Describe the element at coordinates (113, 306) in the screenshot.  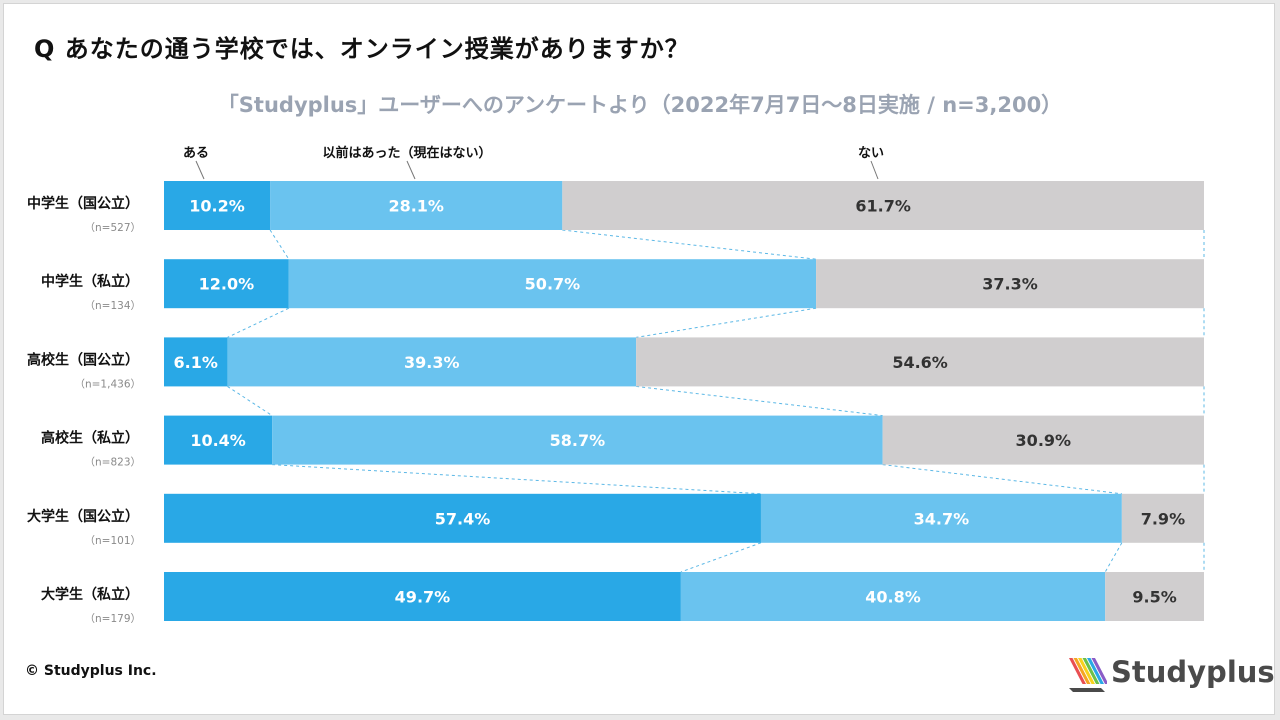
I see `sample-size-label: （n=134）` at that location.